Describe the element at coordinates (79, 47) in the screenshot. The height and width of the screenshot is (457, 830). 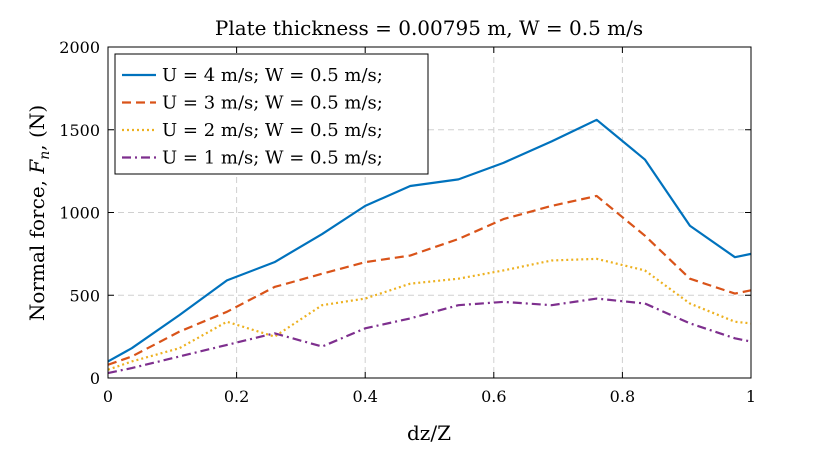
I see `y-tick-label: 2000` at that location.